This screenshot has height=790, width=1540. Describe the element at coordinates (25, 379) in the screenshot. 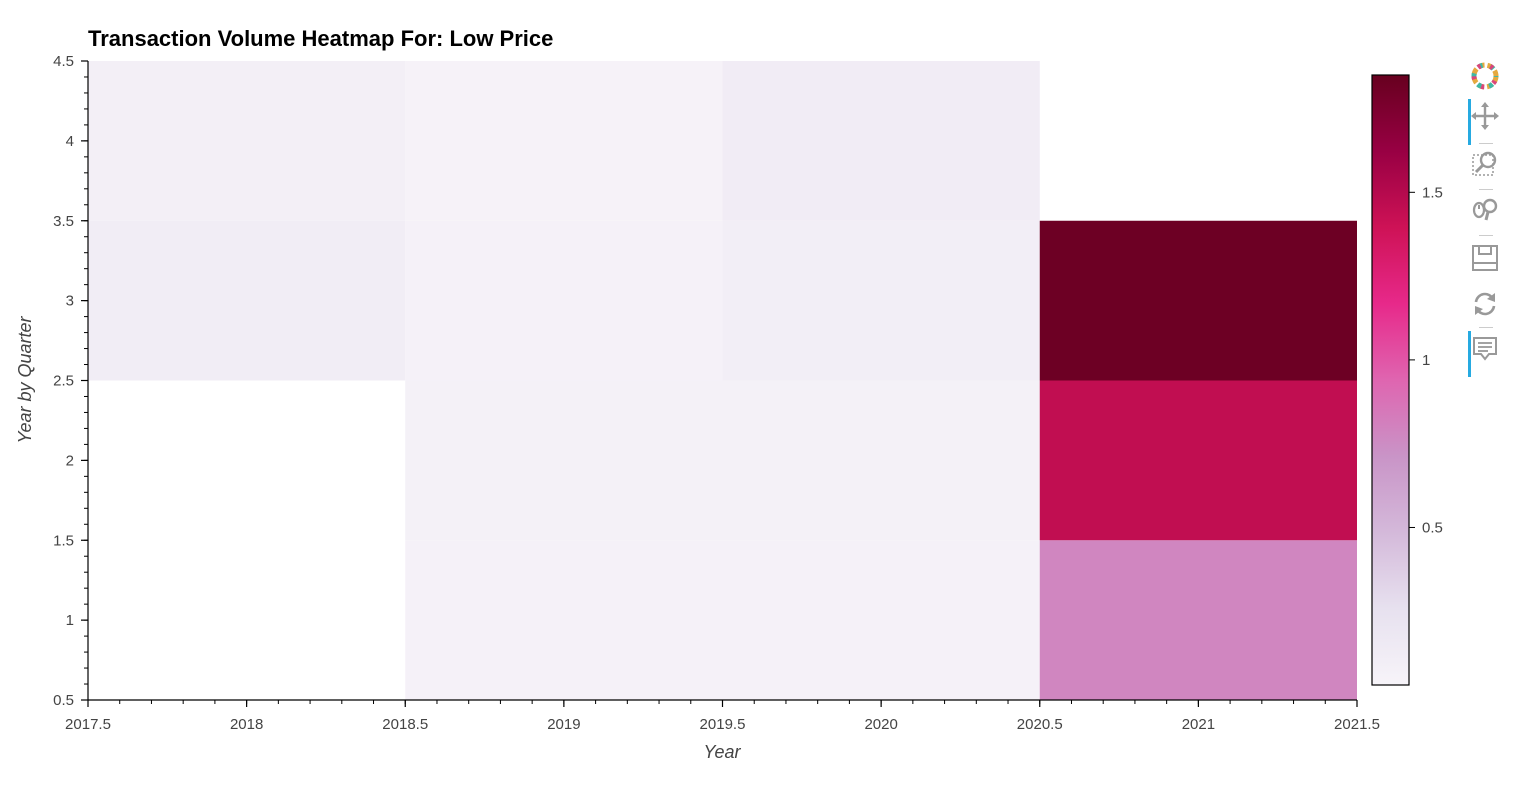

I see `y-axis-label: Year by Quarter` at that location.